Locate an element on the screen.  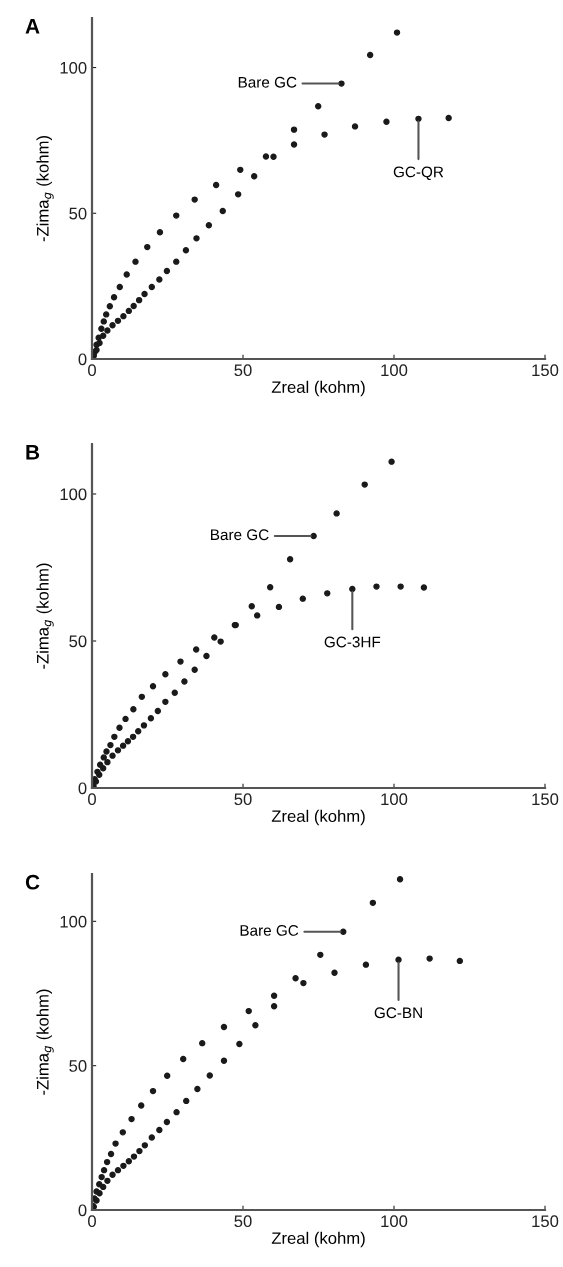
annotation: GC-3HF is located at coordinates (352, 642).